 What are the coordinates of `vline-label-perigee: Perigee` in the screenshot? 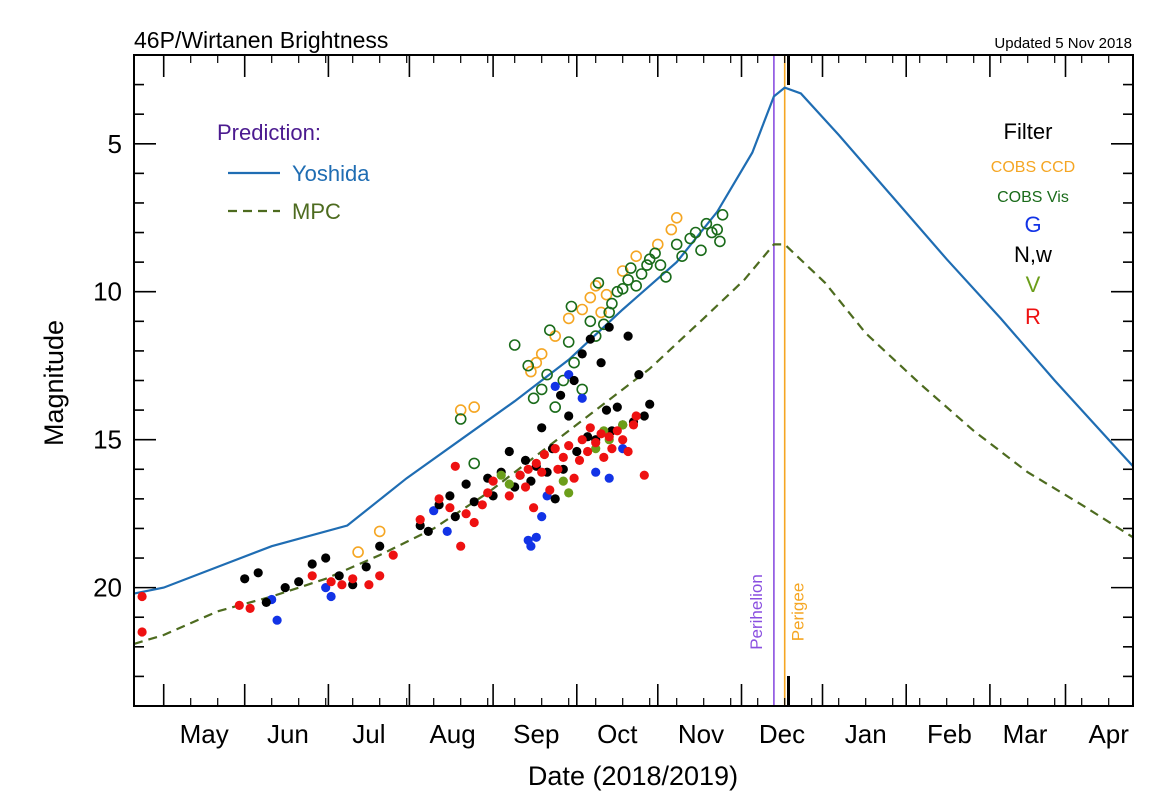 It's located at (798, 612).